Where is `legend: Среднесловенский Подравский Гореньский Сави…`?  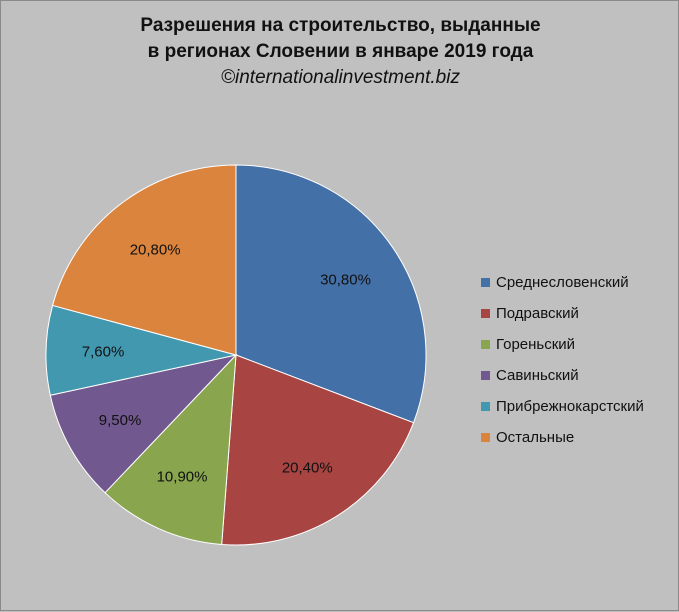 legend: Среднесловенский Подравский Гореньский Сави… is located at coordinates (562, 360).